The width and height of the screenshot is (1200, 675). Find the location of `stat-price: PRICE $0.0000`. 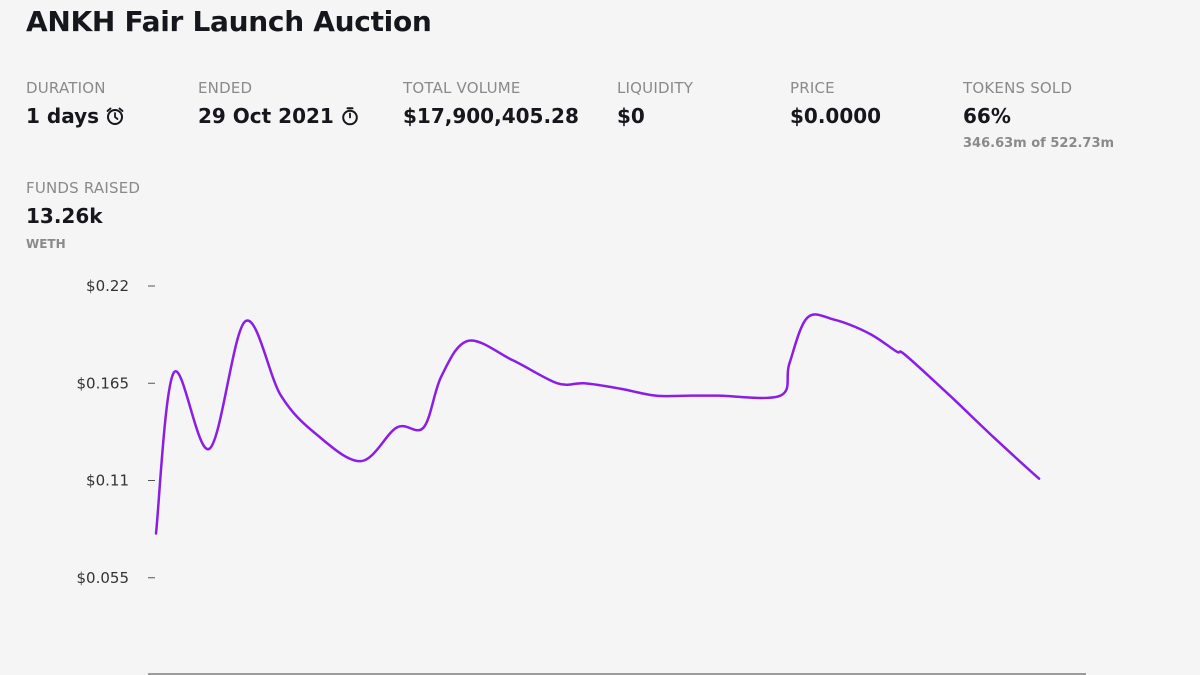

stat-price: PRICE $0.0000 is located at coordinates (835, 103).